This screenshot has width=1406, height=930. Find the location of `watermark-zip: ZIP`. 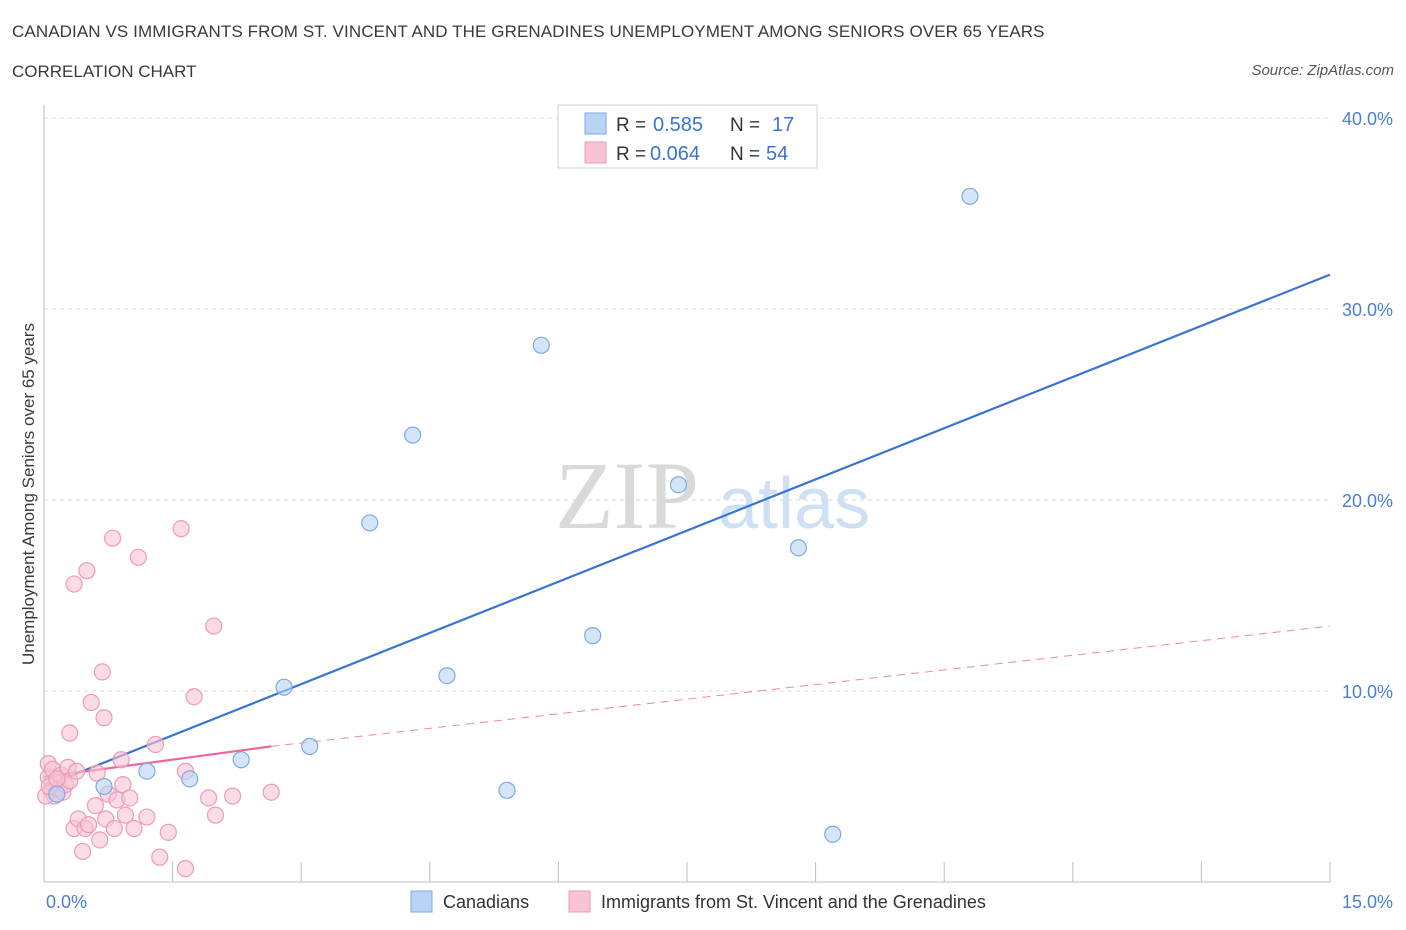

watermark-zip: ZIP is located at coordinates (627, 495).